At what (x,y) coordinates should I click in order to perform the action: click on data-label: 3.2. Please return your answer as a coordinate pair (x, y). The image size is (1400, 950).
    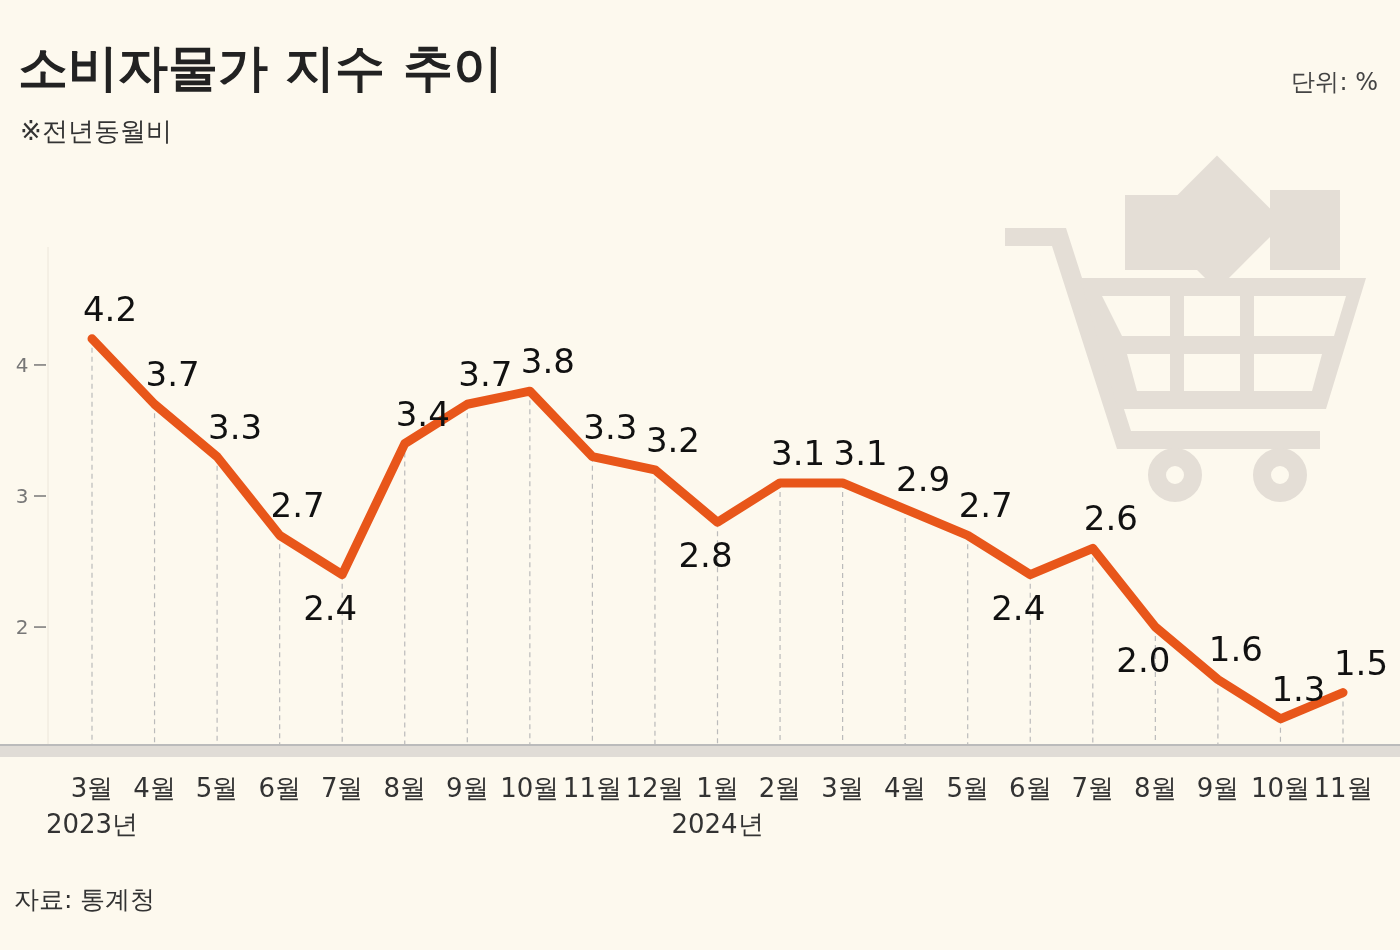
    Looking at the image, I should click on (672, 439).